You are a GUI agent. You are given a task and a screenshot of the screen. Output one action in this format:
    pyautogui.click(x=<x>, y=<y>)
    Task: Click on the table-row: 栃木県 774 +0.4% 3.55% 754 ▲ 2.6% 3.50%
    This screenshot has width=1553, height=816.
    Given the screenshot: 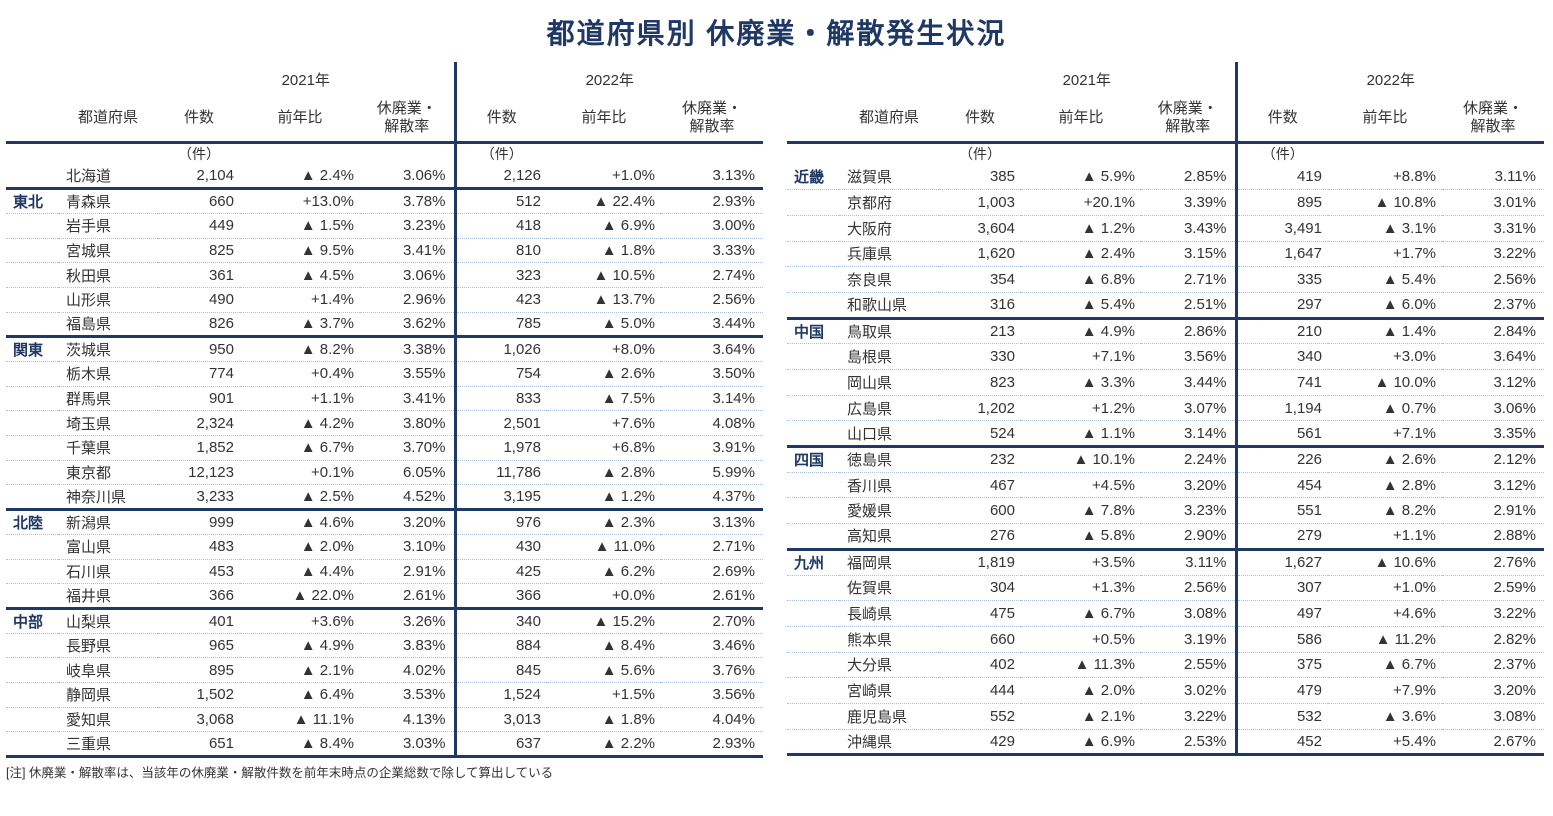 What is the action you would take?
    pyautogui.click(x=384, y=374)
    